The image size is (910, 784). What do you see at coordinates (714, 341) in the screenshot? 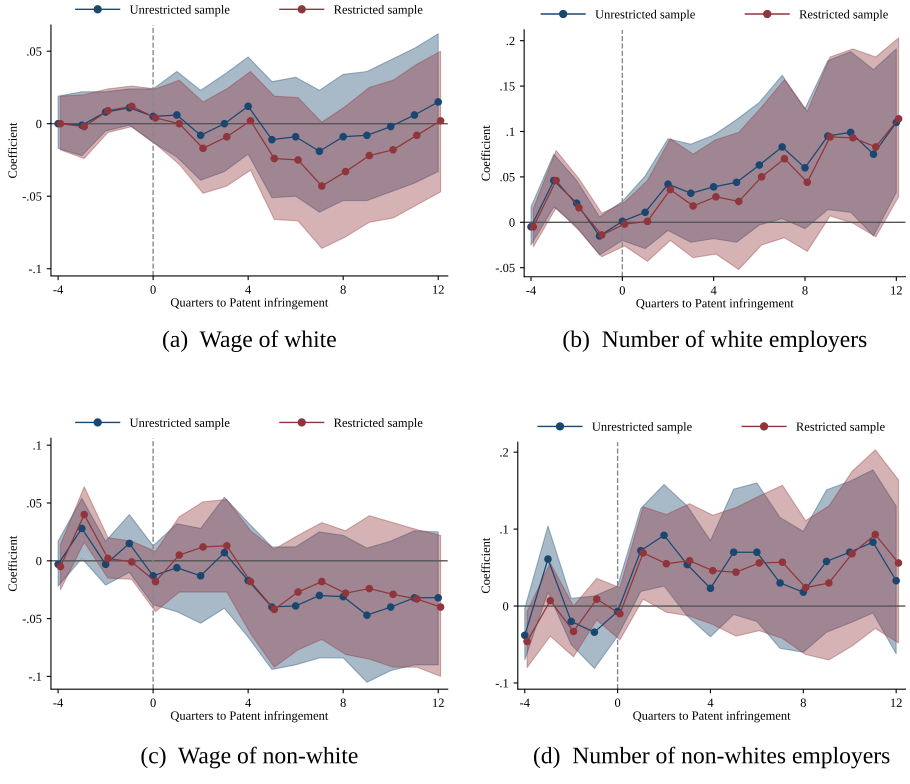
I see `text: (b) Number of white employers` at bounding box center [714, 341].